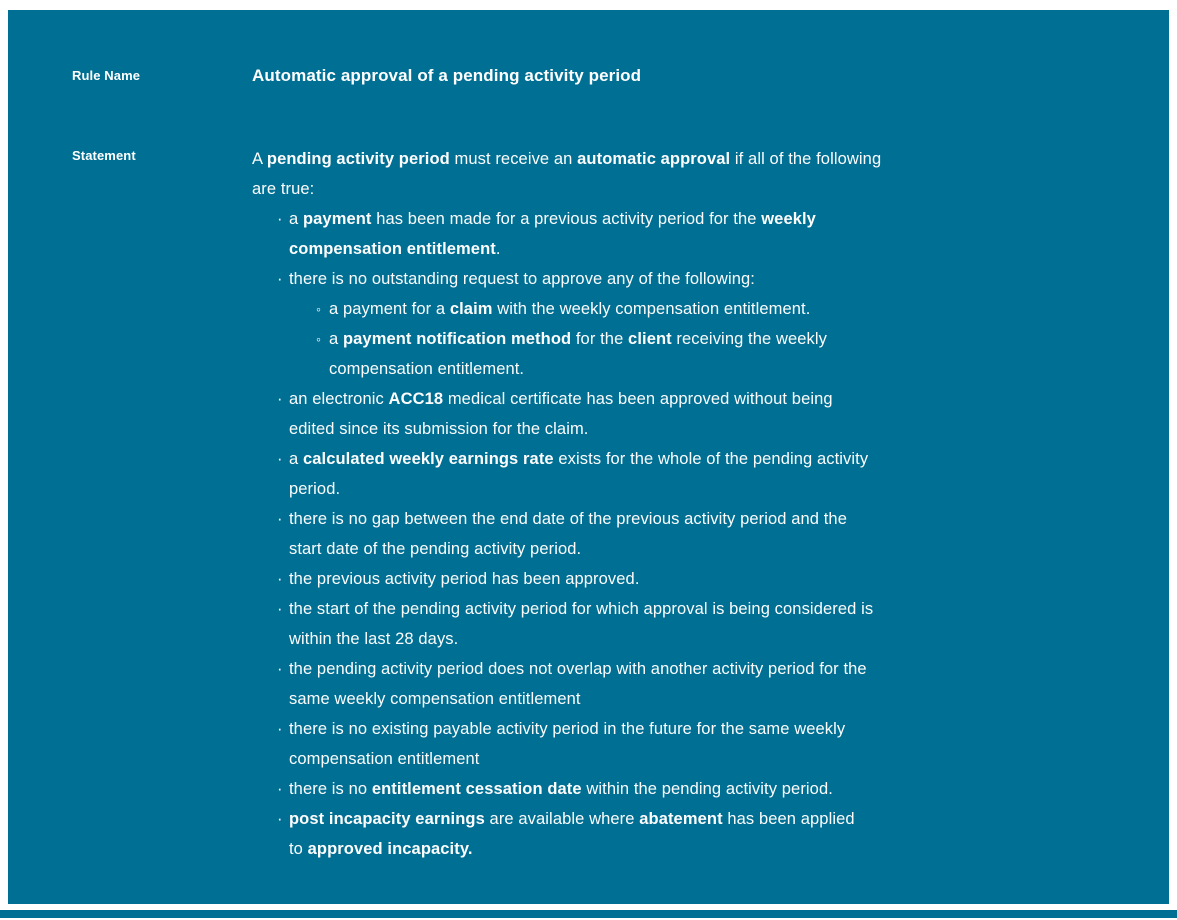 The width and height of the screenshot is (1177, 920). I want to click on statement-text: if all of the following are true:, so click(567, 174).